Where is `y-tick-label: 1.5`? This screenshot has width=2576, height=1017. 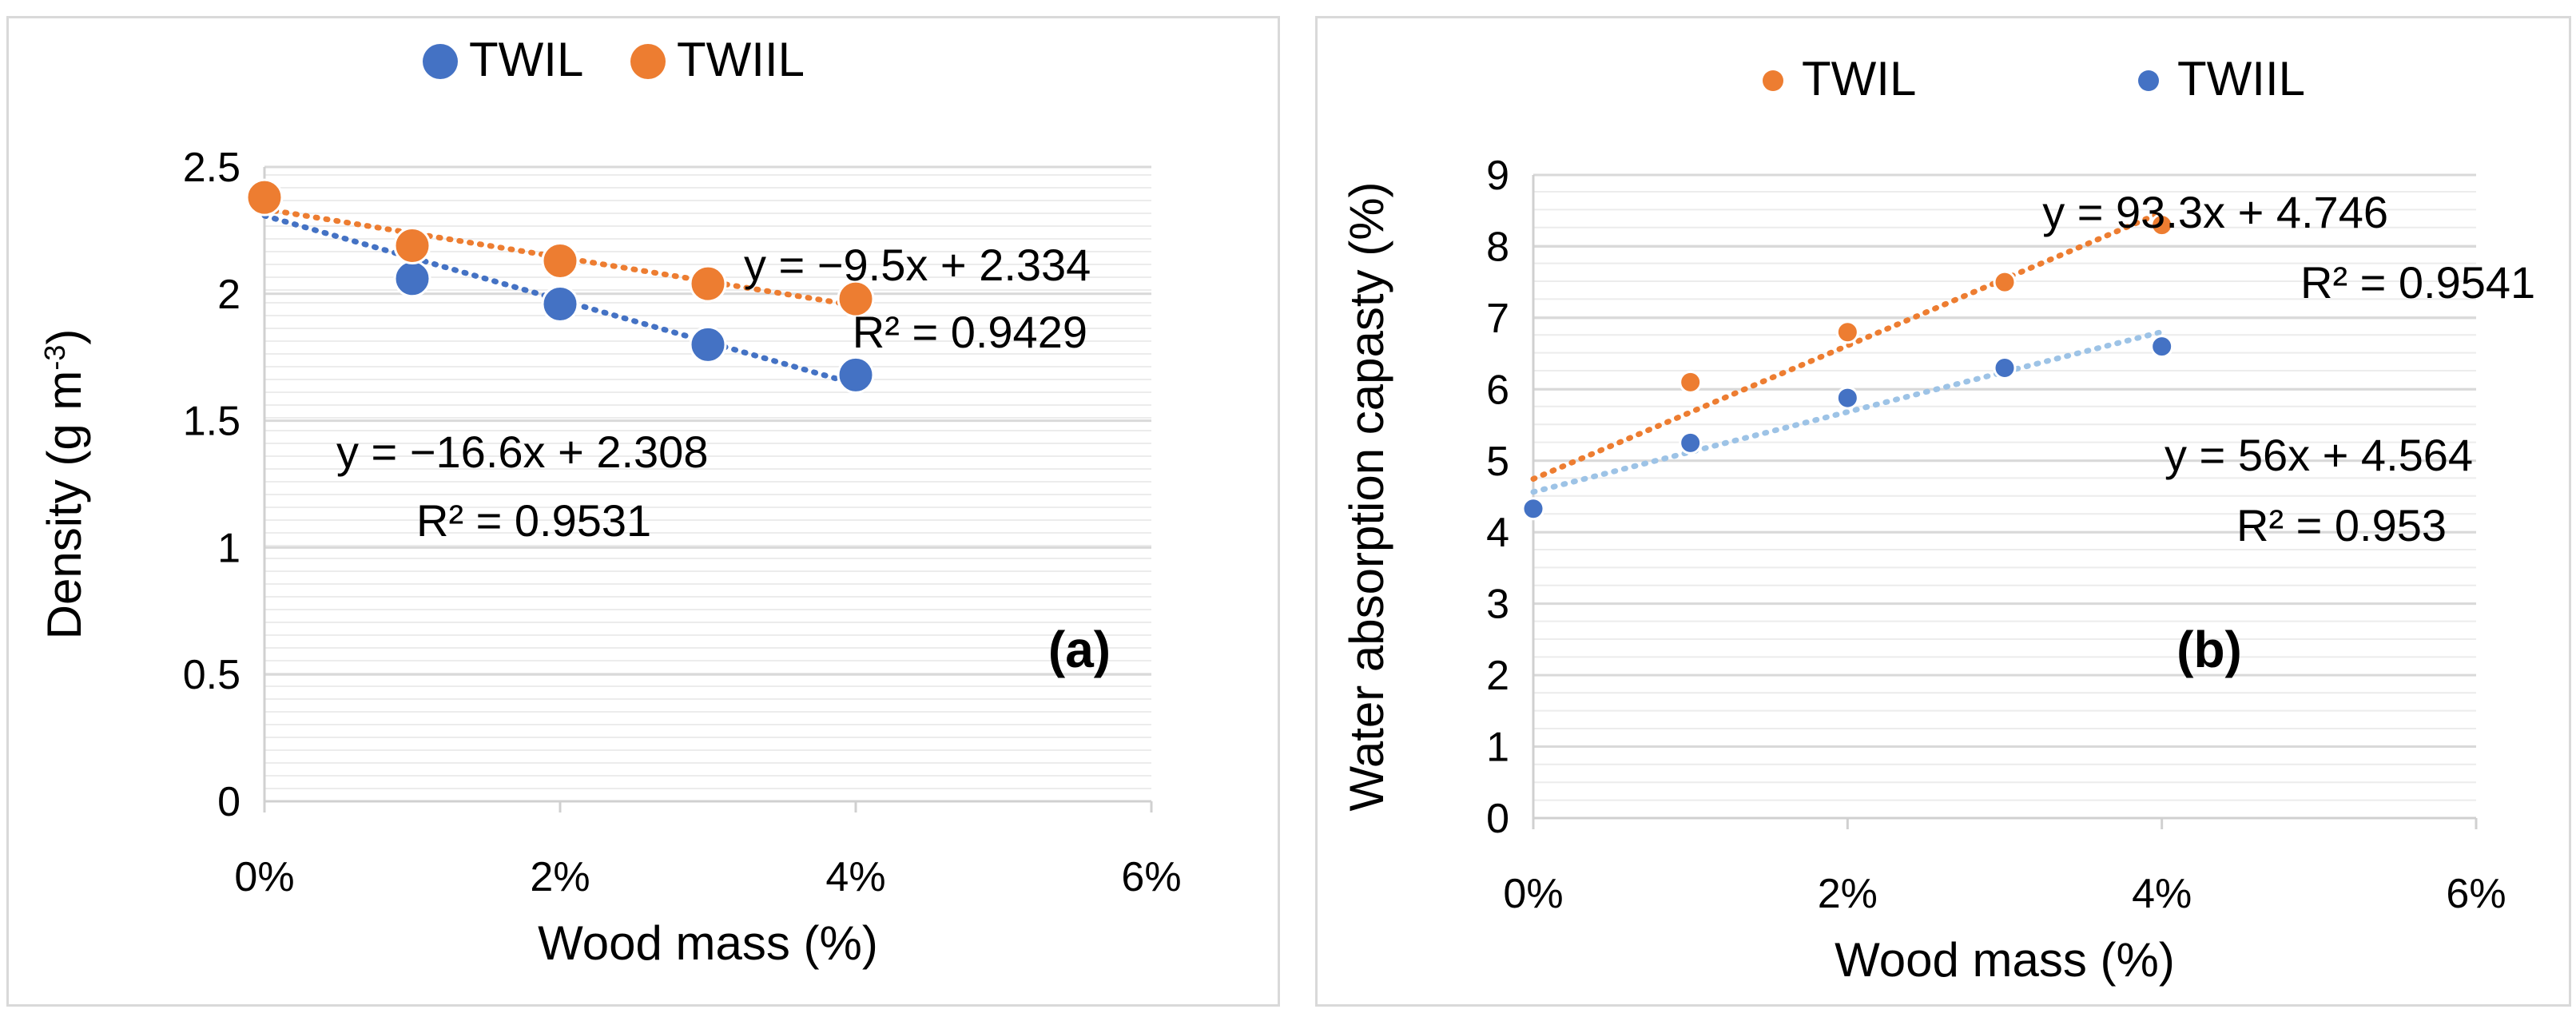 y-tick-label: 1.5 is located at coordinates (212, 422).